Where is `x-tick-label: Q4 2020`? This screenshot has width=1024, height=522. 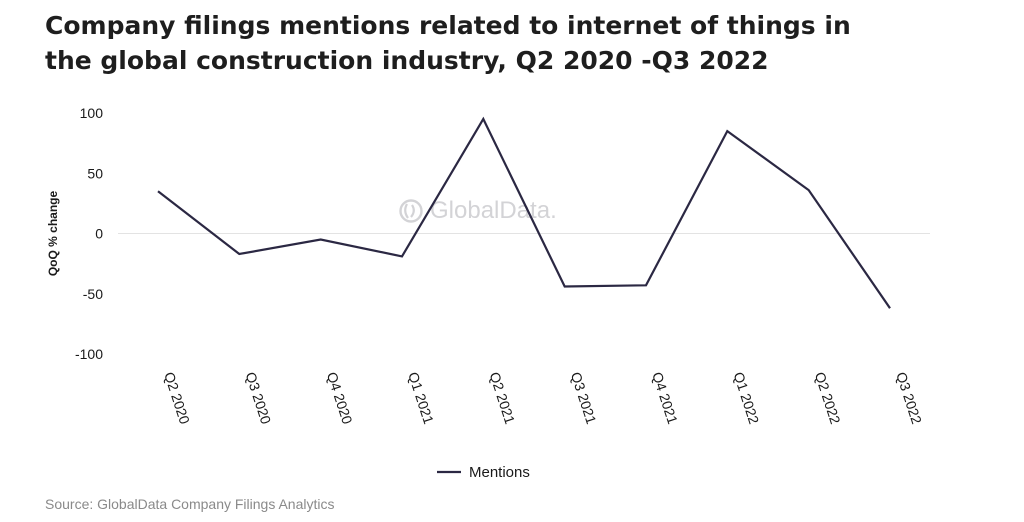
x-tick-label: Q4 2020 is located at coordinates (340, 398).